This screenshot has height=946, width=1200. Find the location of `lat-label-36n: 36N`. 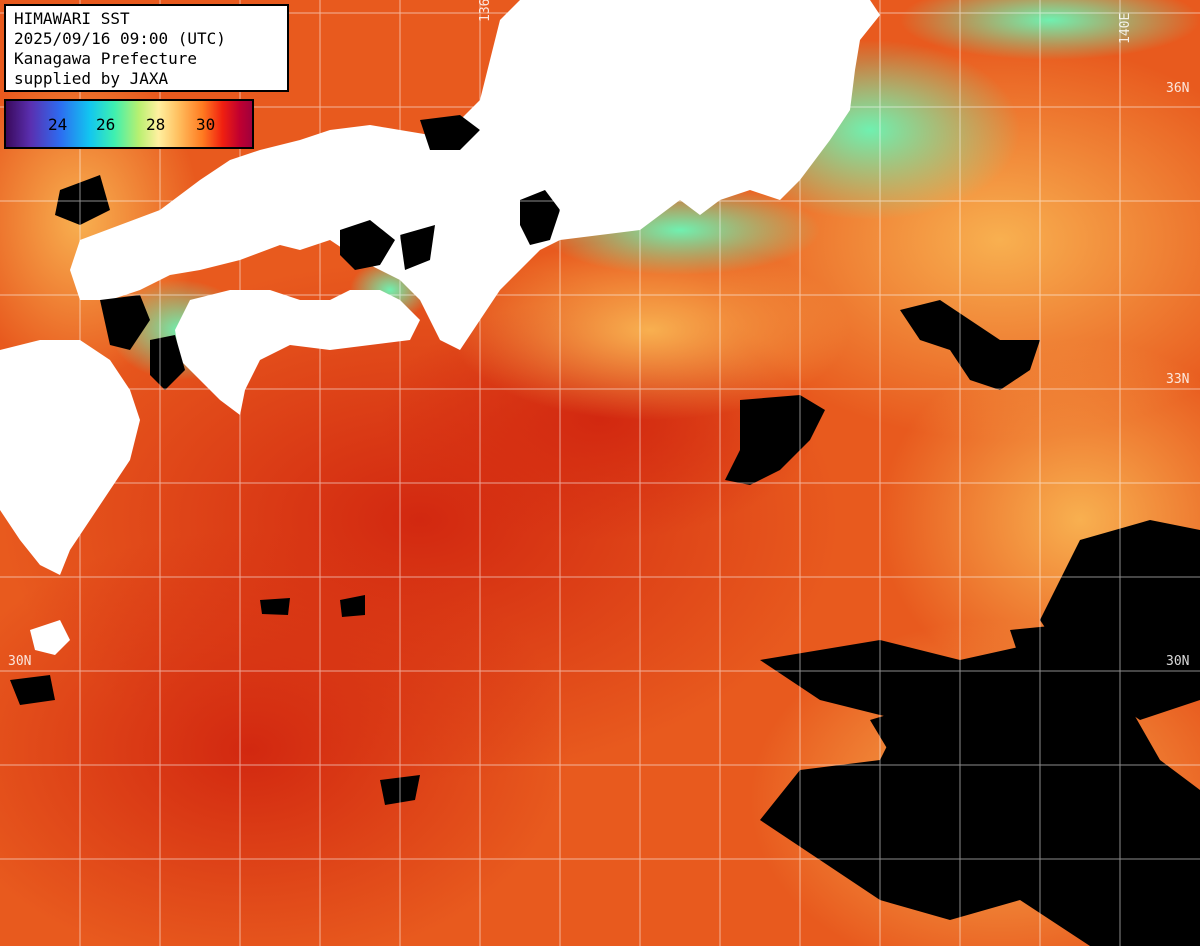

lat-label-36n: 36N is located at coordinates (1178, 88).